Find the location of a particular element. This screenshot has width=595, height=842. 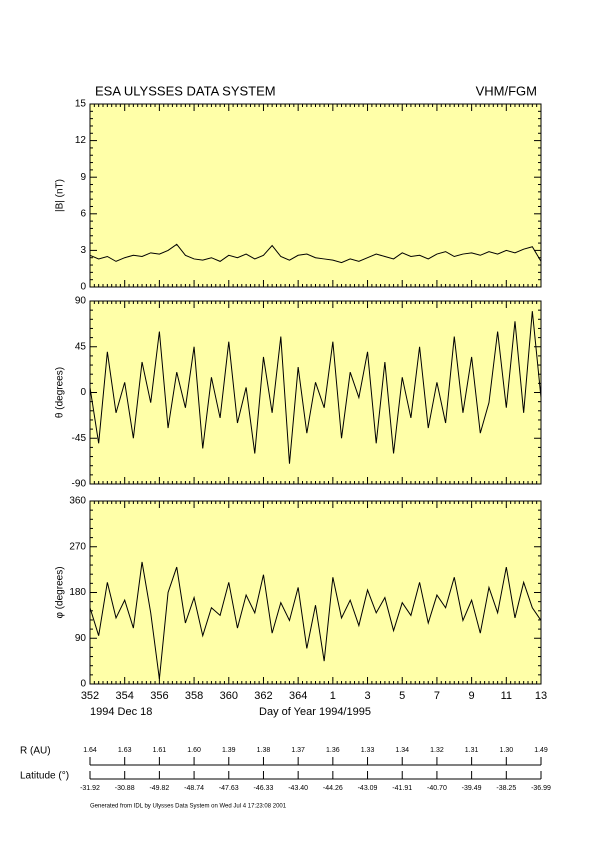

lat-value: -43.40 is located at coordinates (298, 788).